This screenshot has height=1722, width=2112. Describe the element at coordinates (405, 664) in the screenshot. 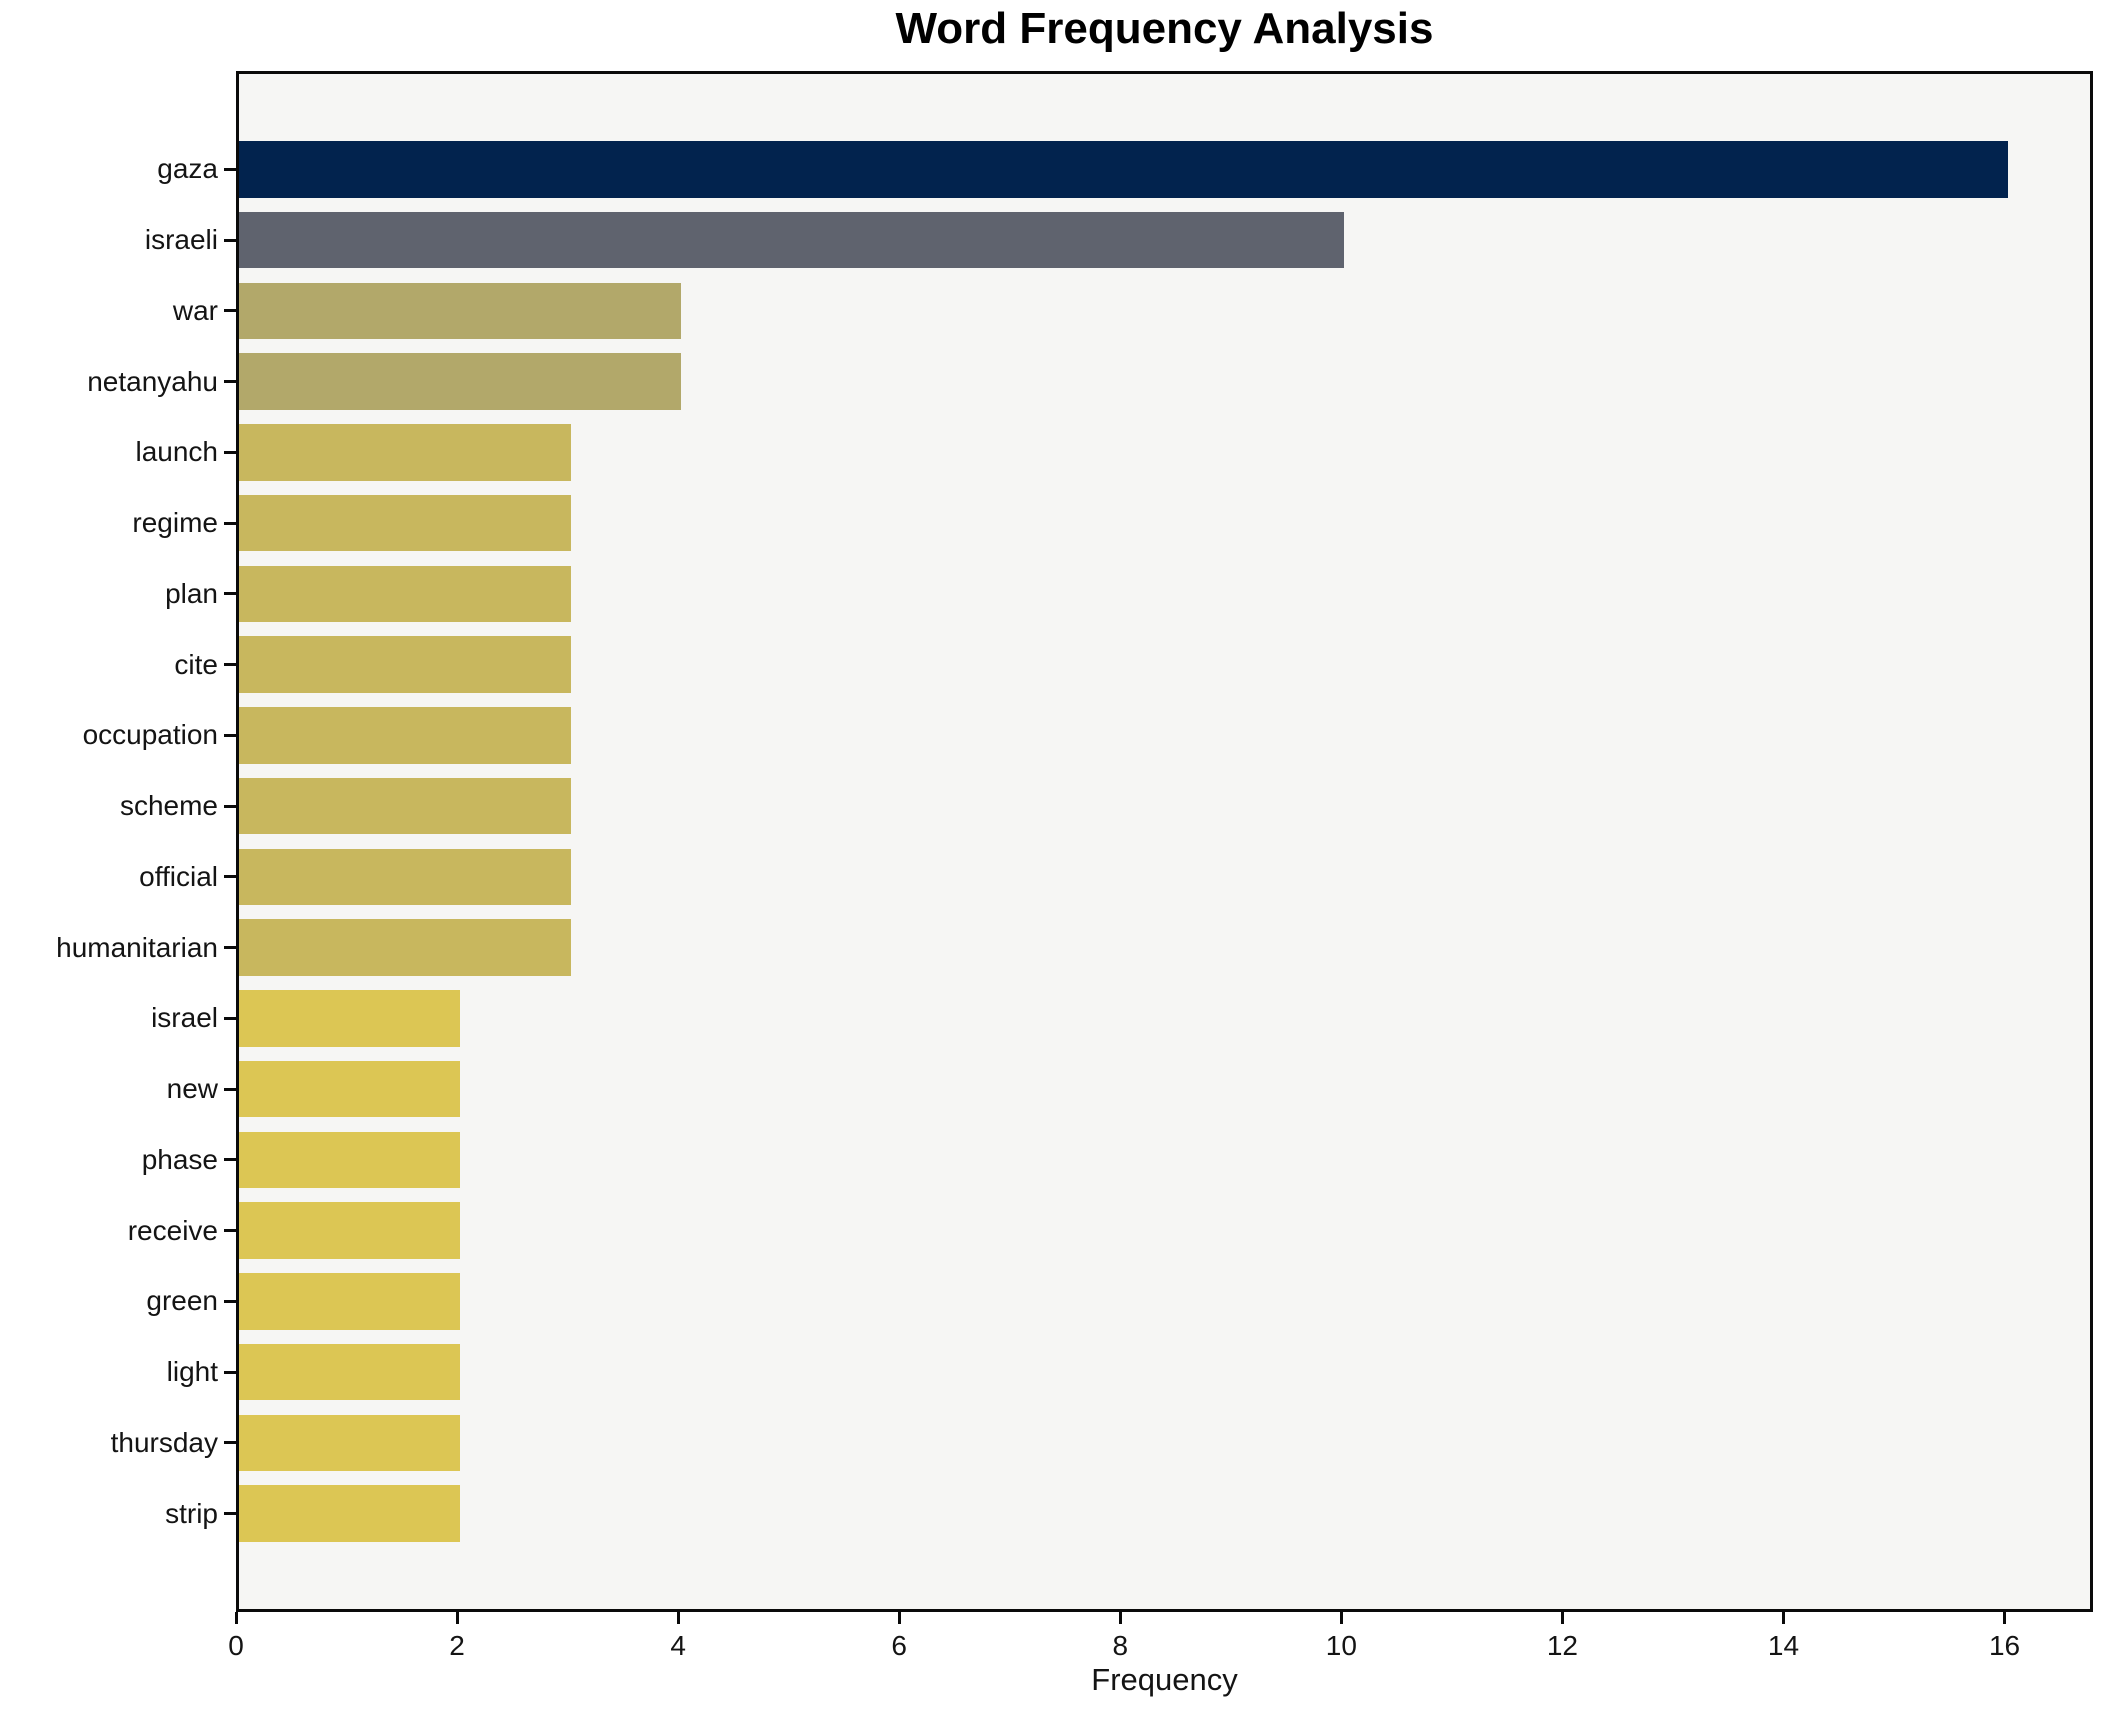

I see `bar-cite` at that location.